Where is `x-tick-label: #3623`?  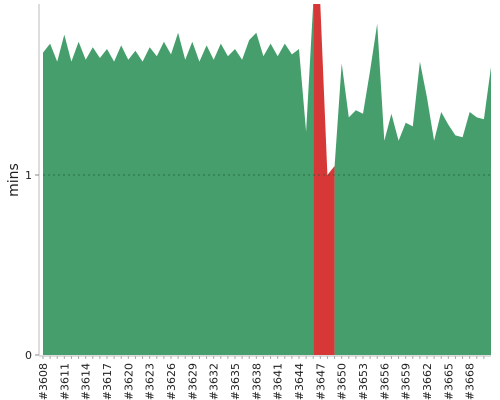 x-tick-label: #3623 is located at coordinates (150, 381).